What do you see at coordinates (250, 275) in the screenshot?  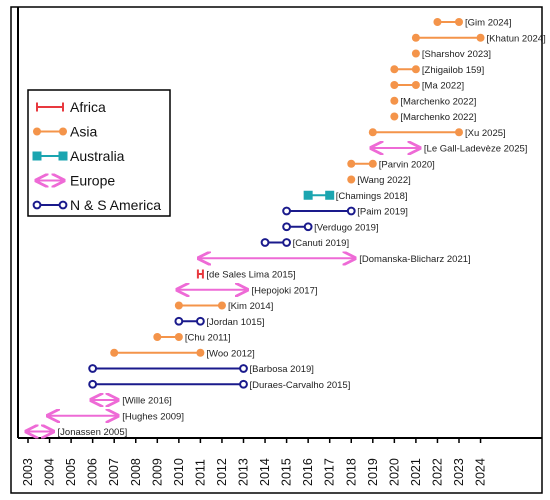 I see `study-label: [de Sales Lima 2015]` at bounding box center [250, 275].